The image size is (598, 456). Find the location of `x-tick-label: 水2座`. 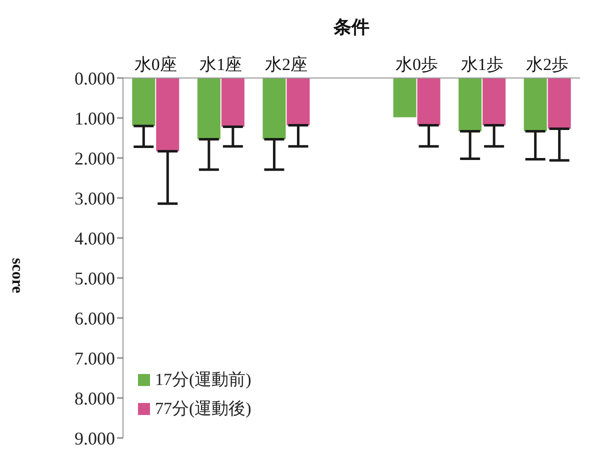

x-tick-label: 水2座 is located at coordinates (286, 64).